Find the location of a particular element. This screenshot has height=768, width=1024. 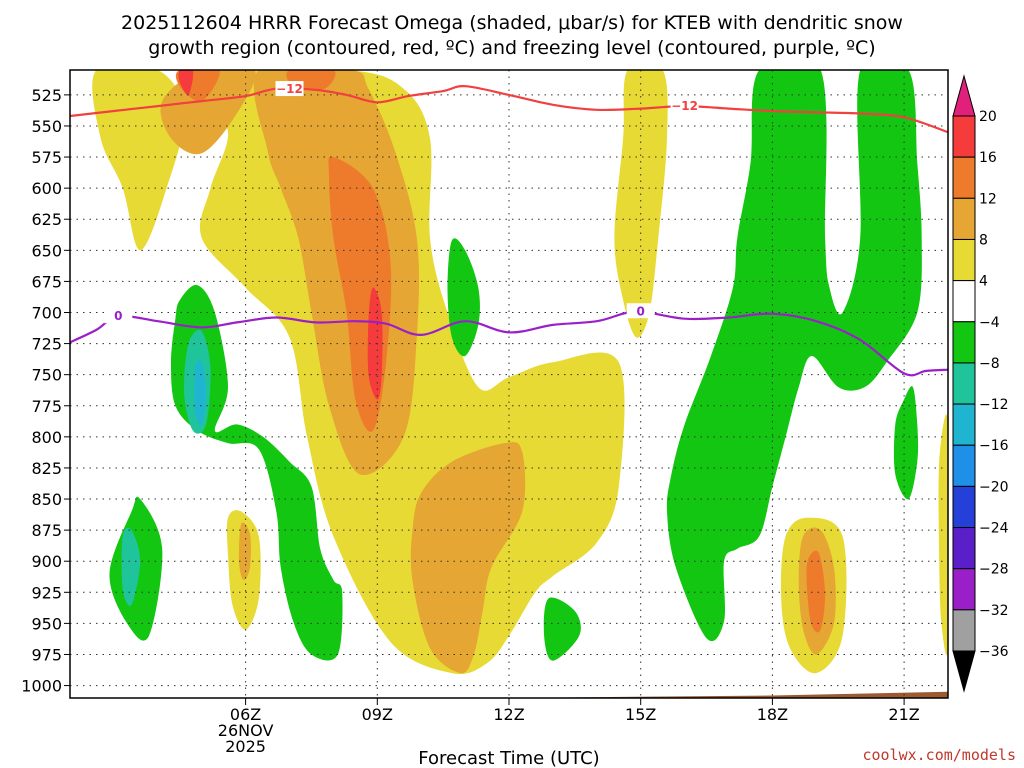

dgz-minus12-contour-label-0: −12 is located at coordinates (289, 89).